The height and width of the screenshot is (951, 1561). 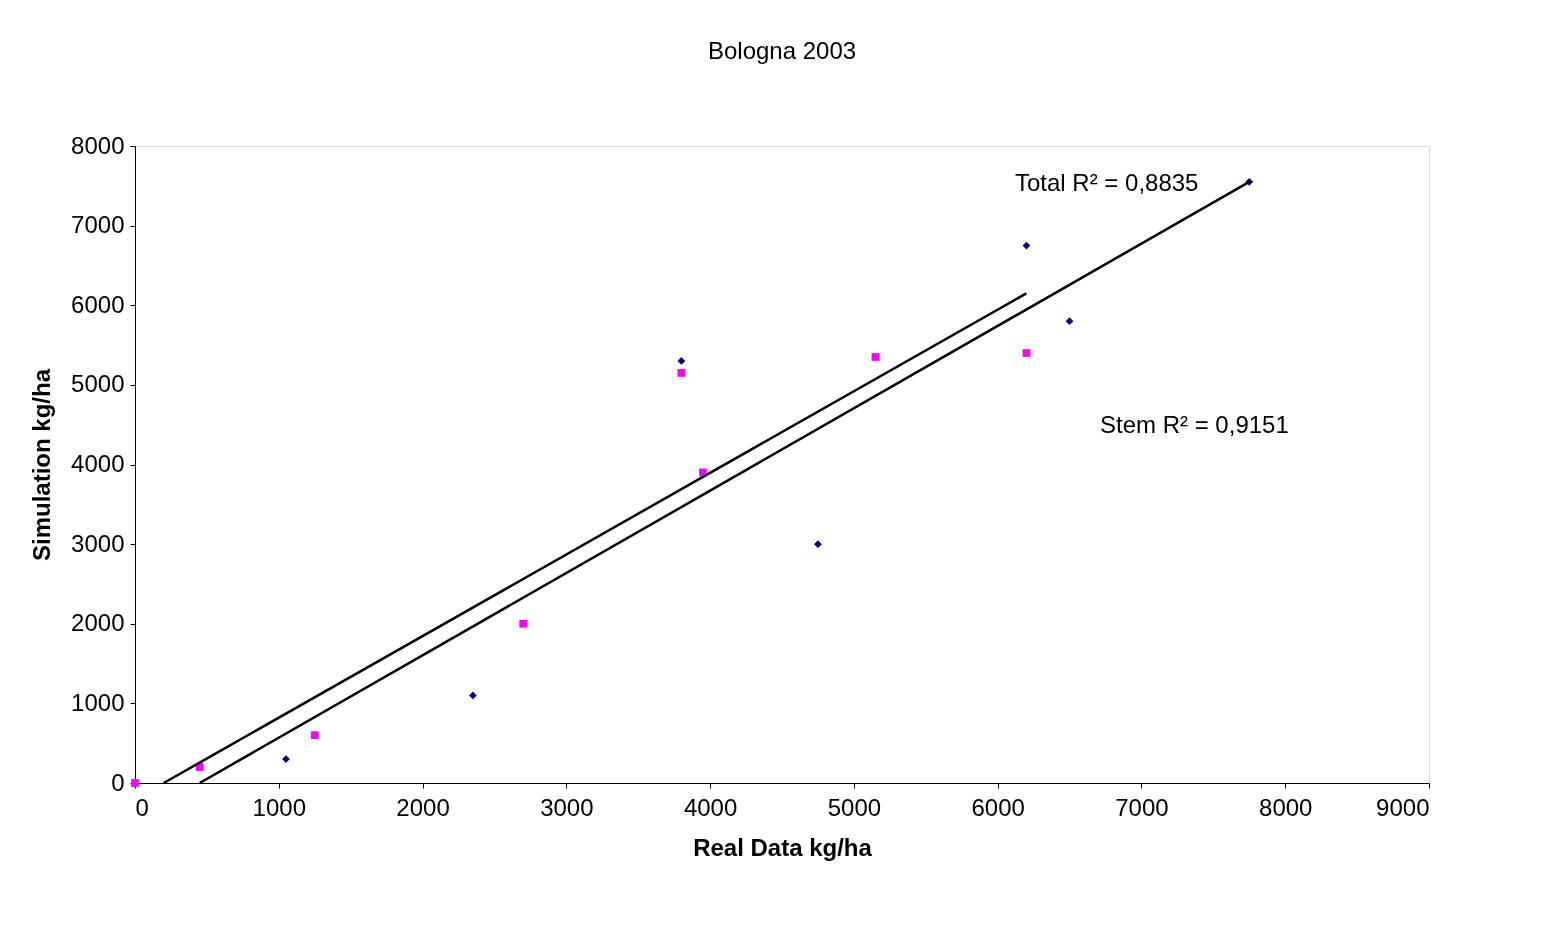 What do you see at coordinates (98, 225) in the screenshot?
I see `y-tick-label: 7000` at bounding box center [98, 225].